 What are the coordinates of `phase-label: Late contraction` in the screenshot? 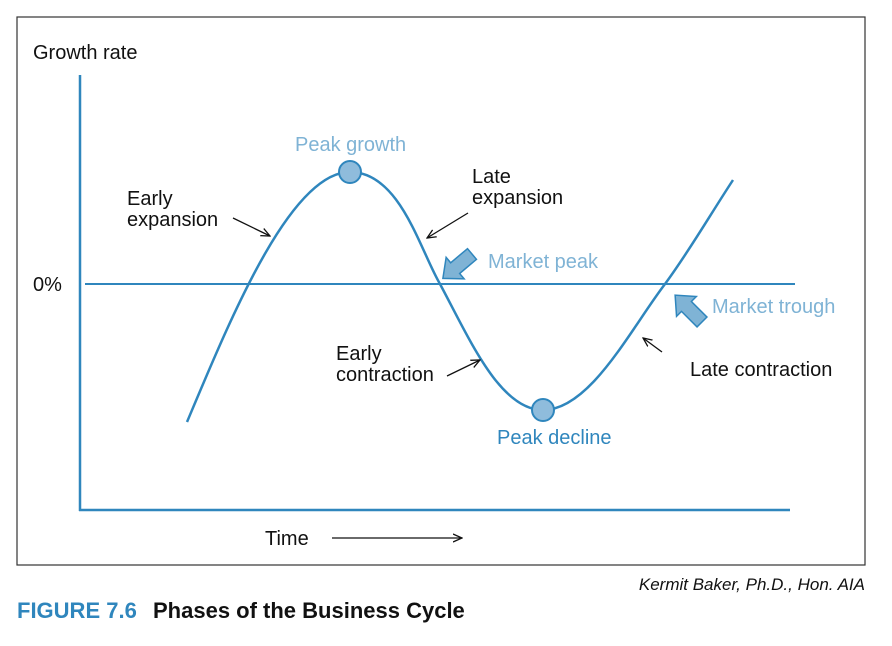 It's located at (761, 370).